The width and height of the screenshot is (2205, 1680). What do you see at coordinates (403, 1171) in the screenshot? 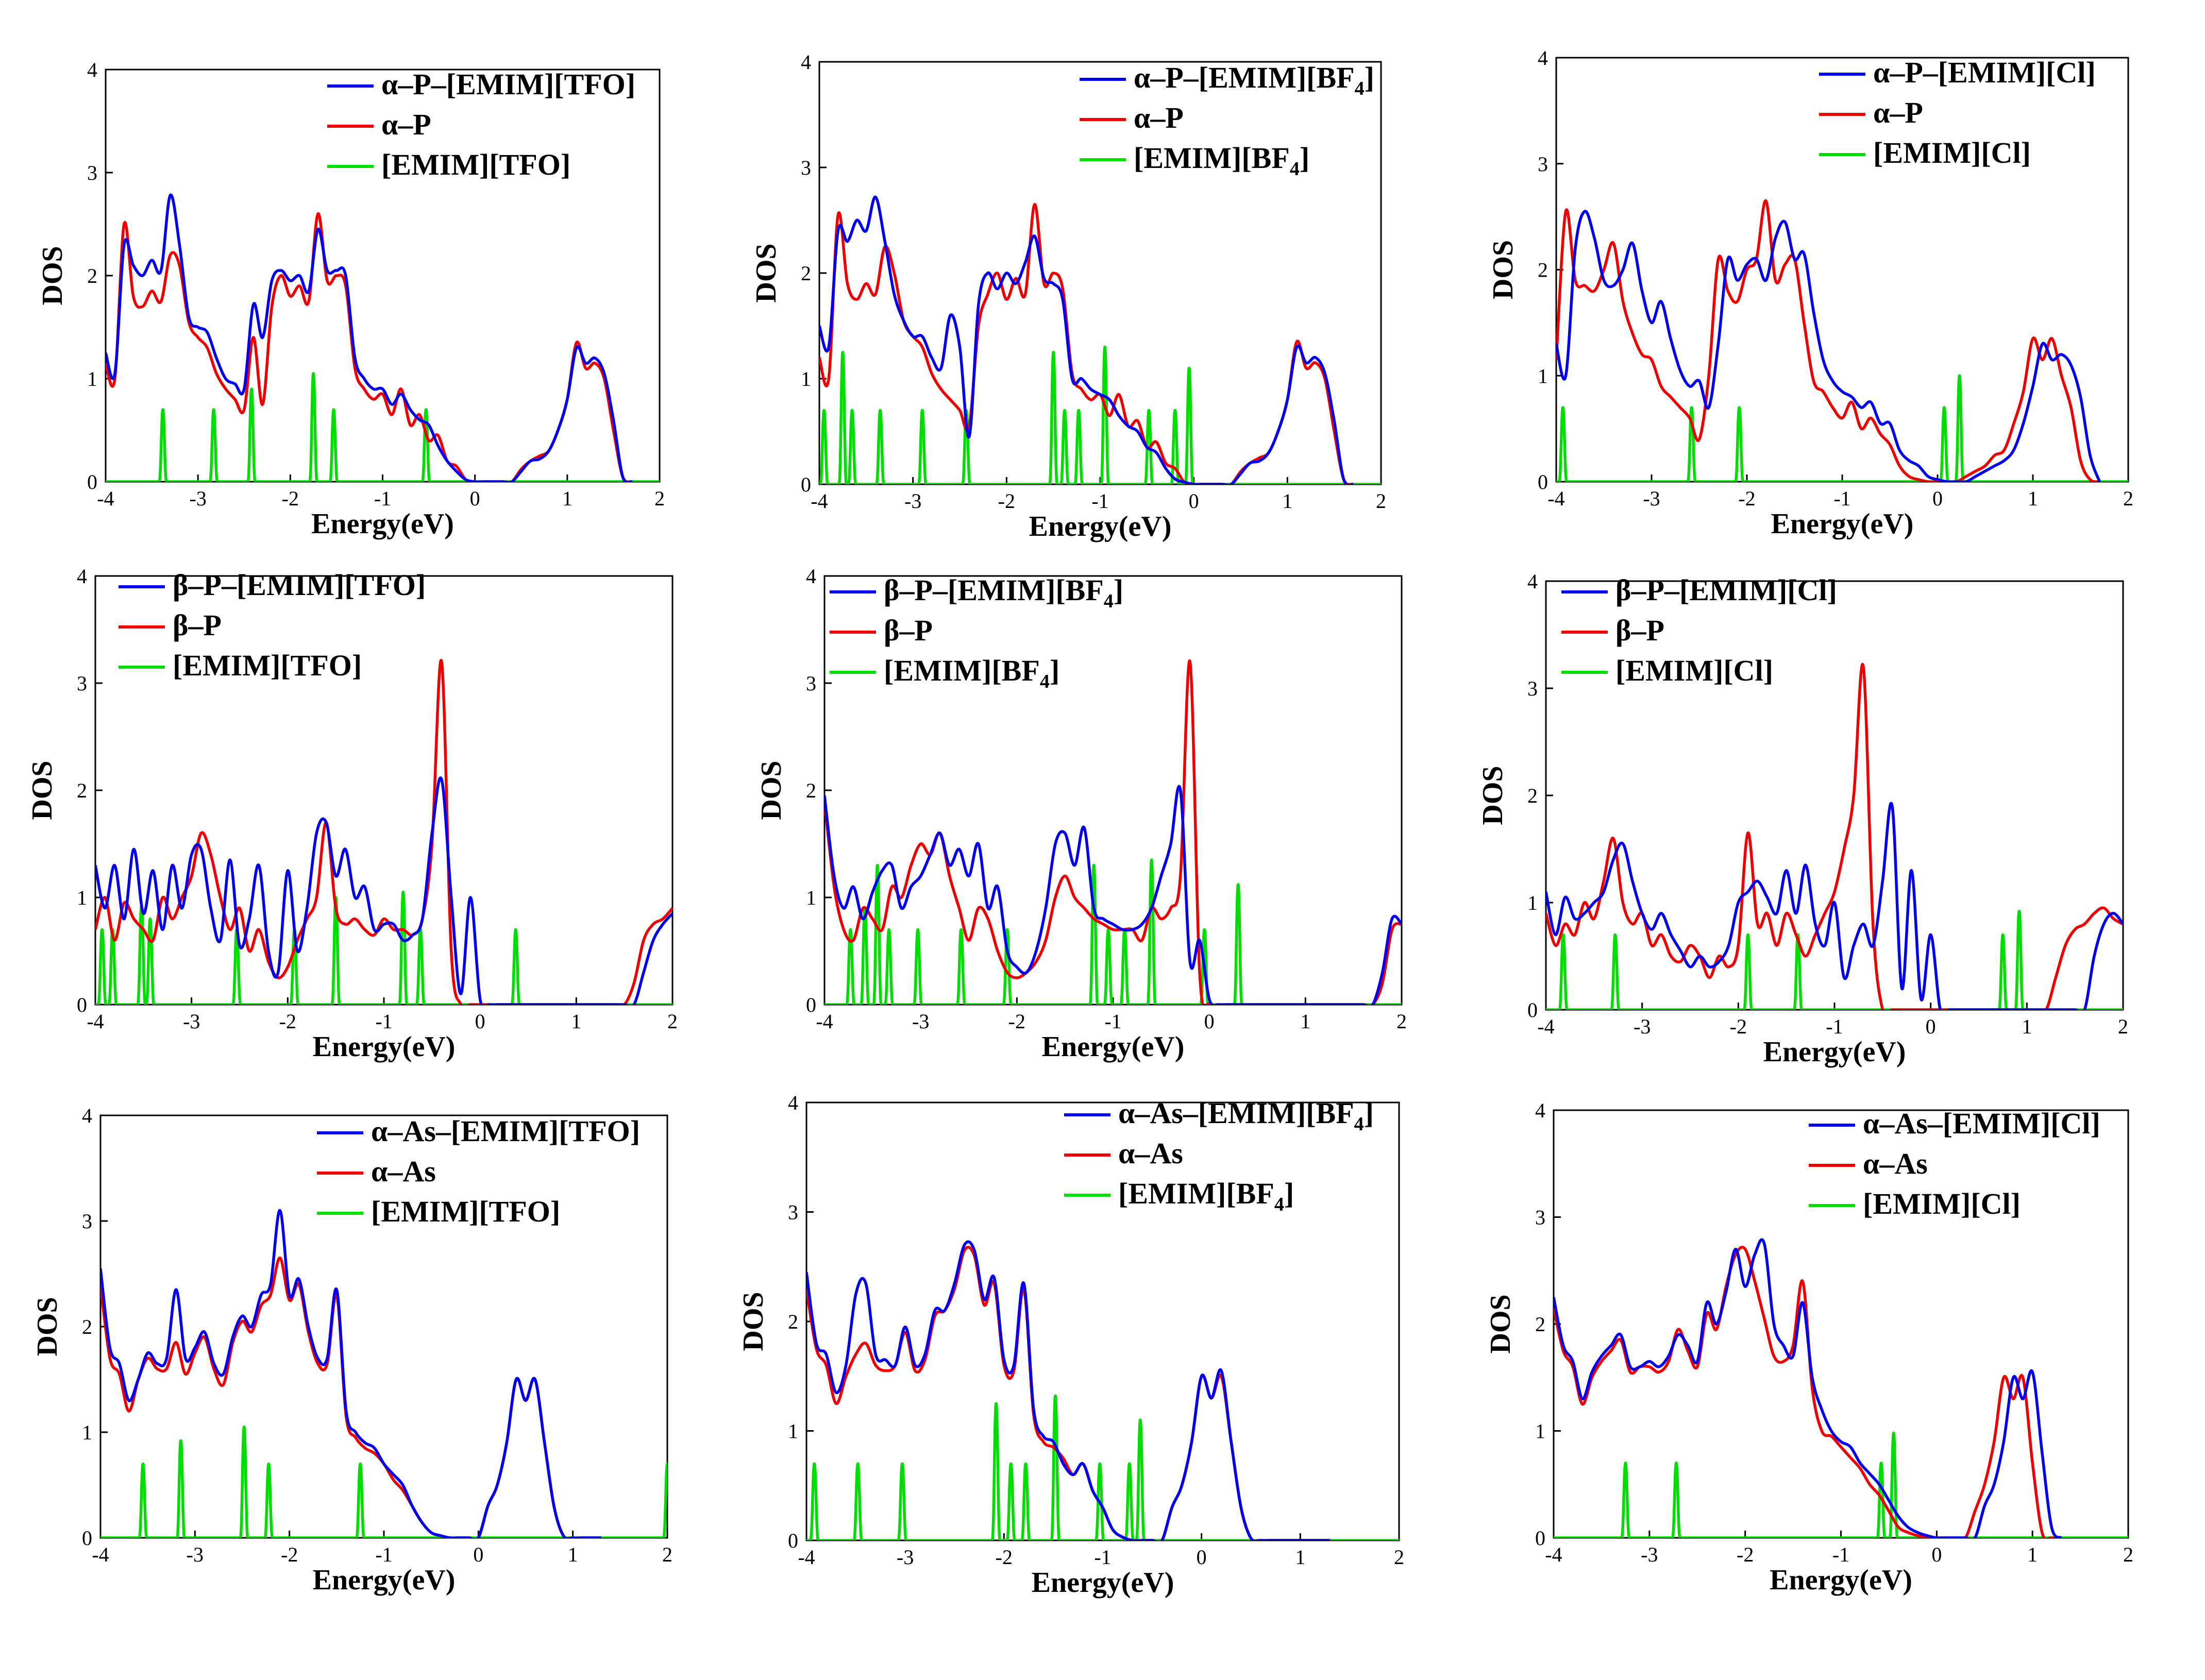
I see `legend-label: α–As` at bounding box center [403, 1171].